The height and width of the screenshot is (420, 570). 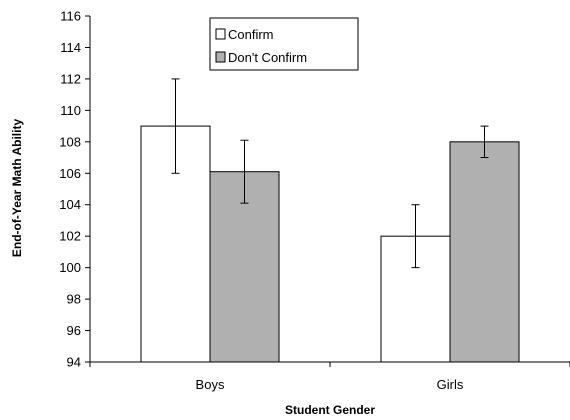 What do you see at coordinates (70, 204) in the screenshot?
I see `y-tick-label: 104` at bounding box center [70, 204].